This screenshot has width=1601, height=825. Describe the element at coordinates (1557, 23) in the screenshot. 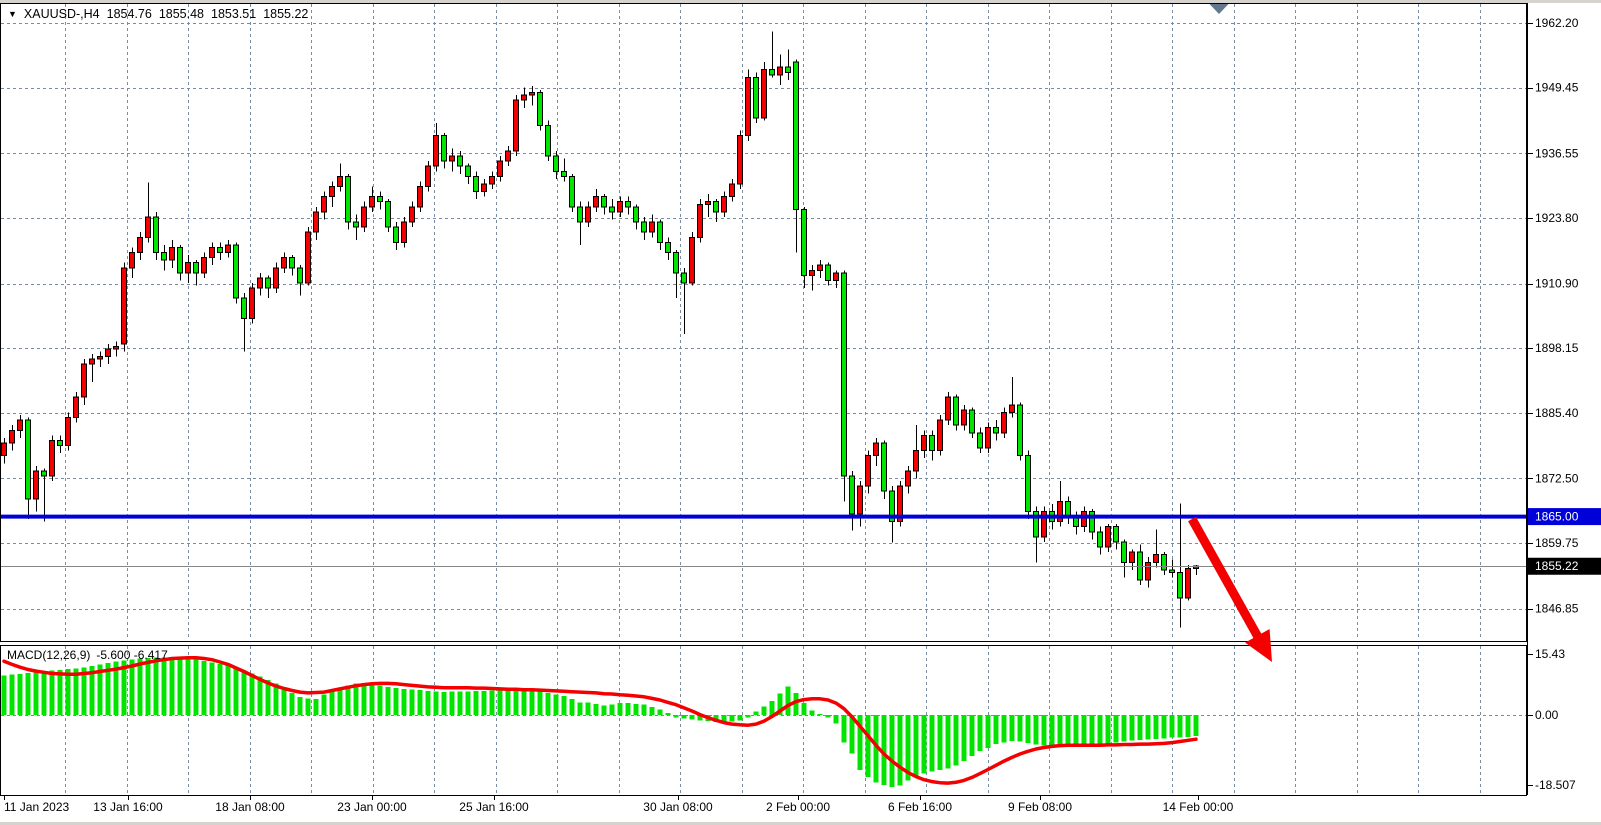

I see `price-tick-label: 1962.20` at that location.